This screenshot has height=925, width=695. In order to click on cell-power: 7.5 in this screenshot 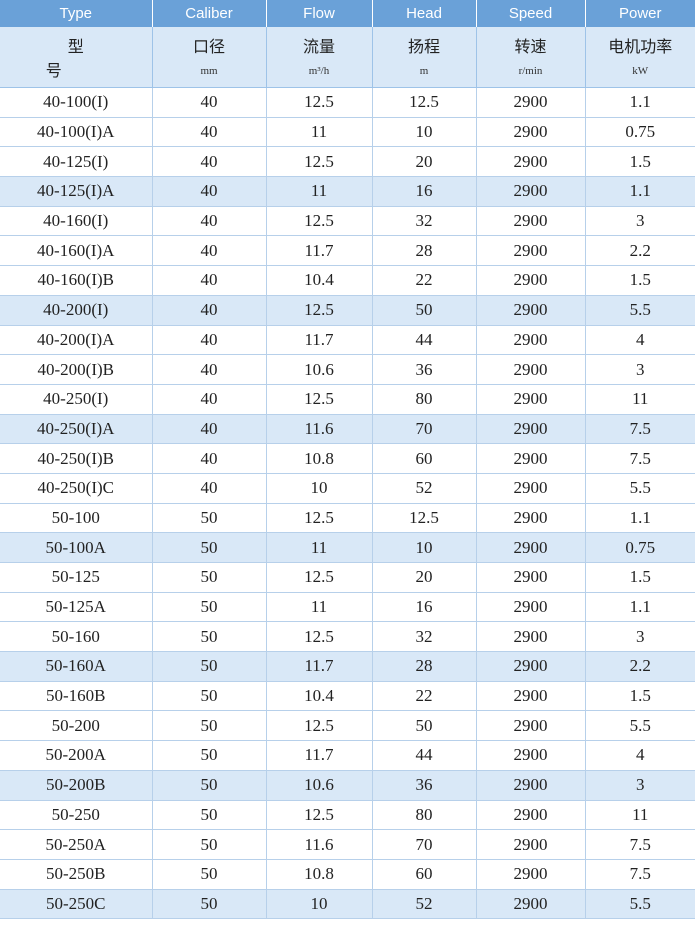, I will do `click(640, 844)`.